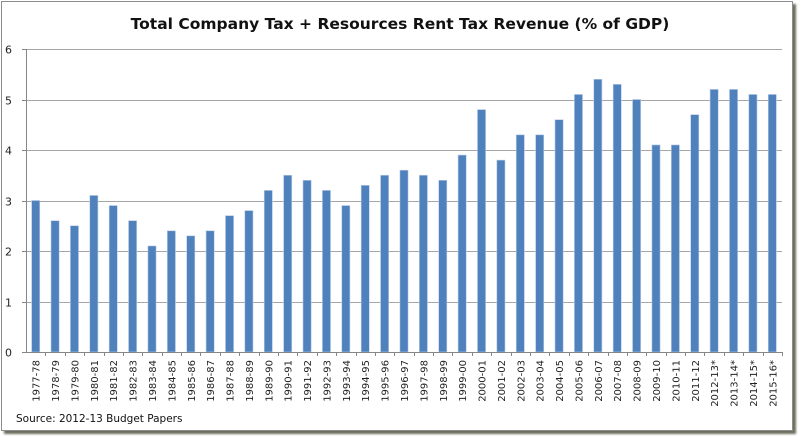  I want to click on bar-2014-15-forecast, so click(753, 223).